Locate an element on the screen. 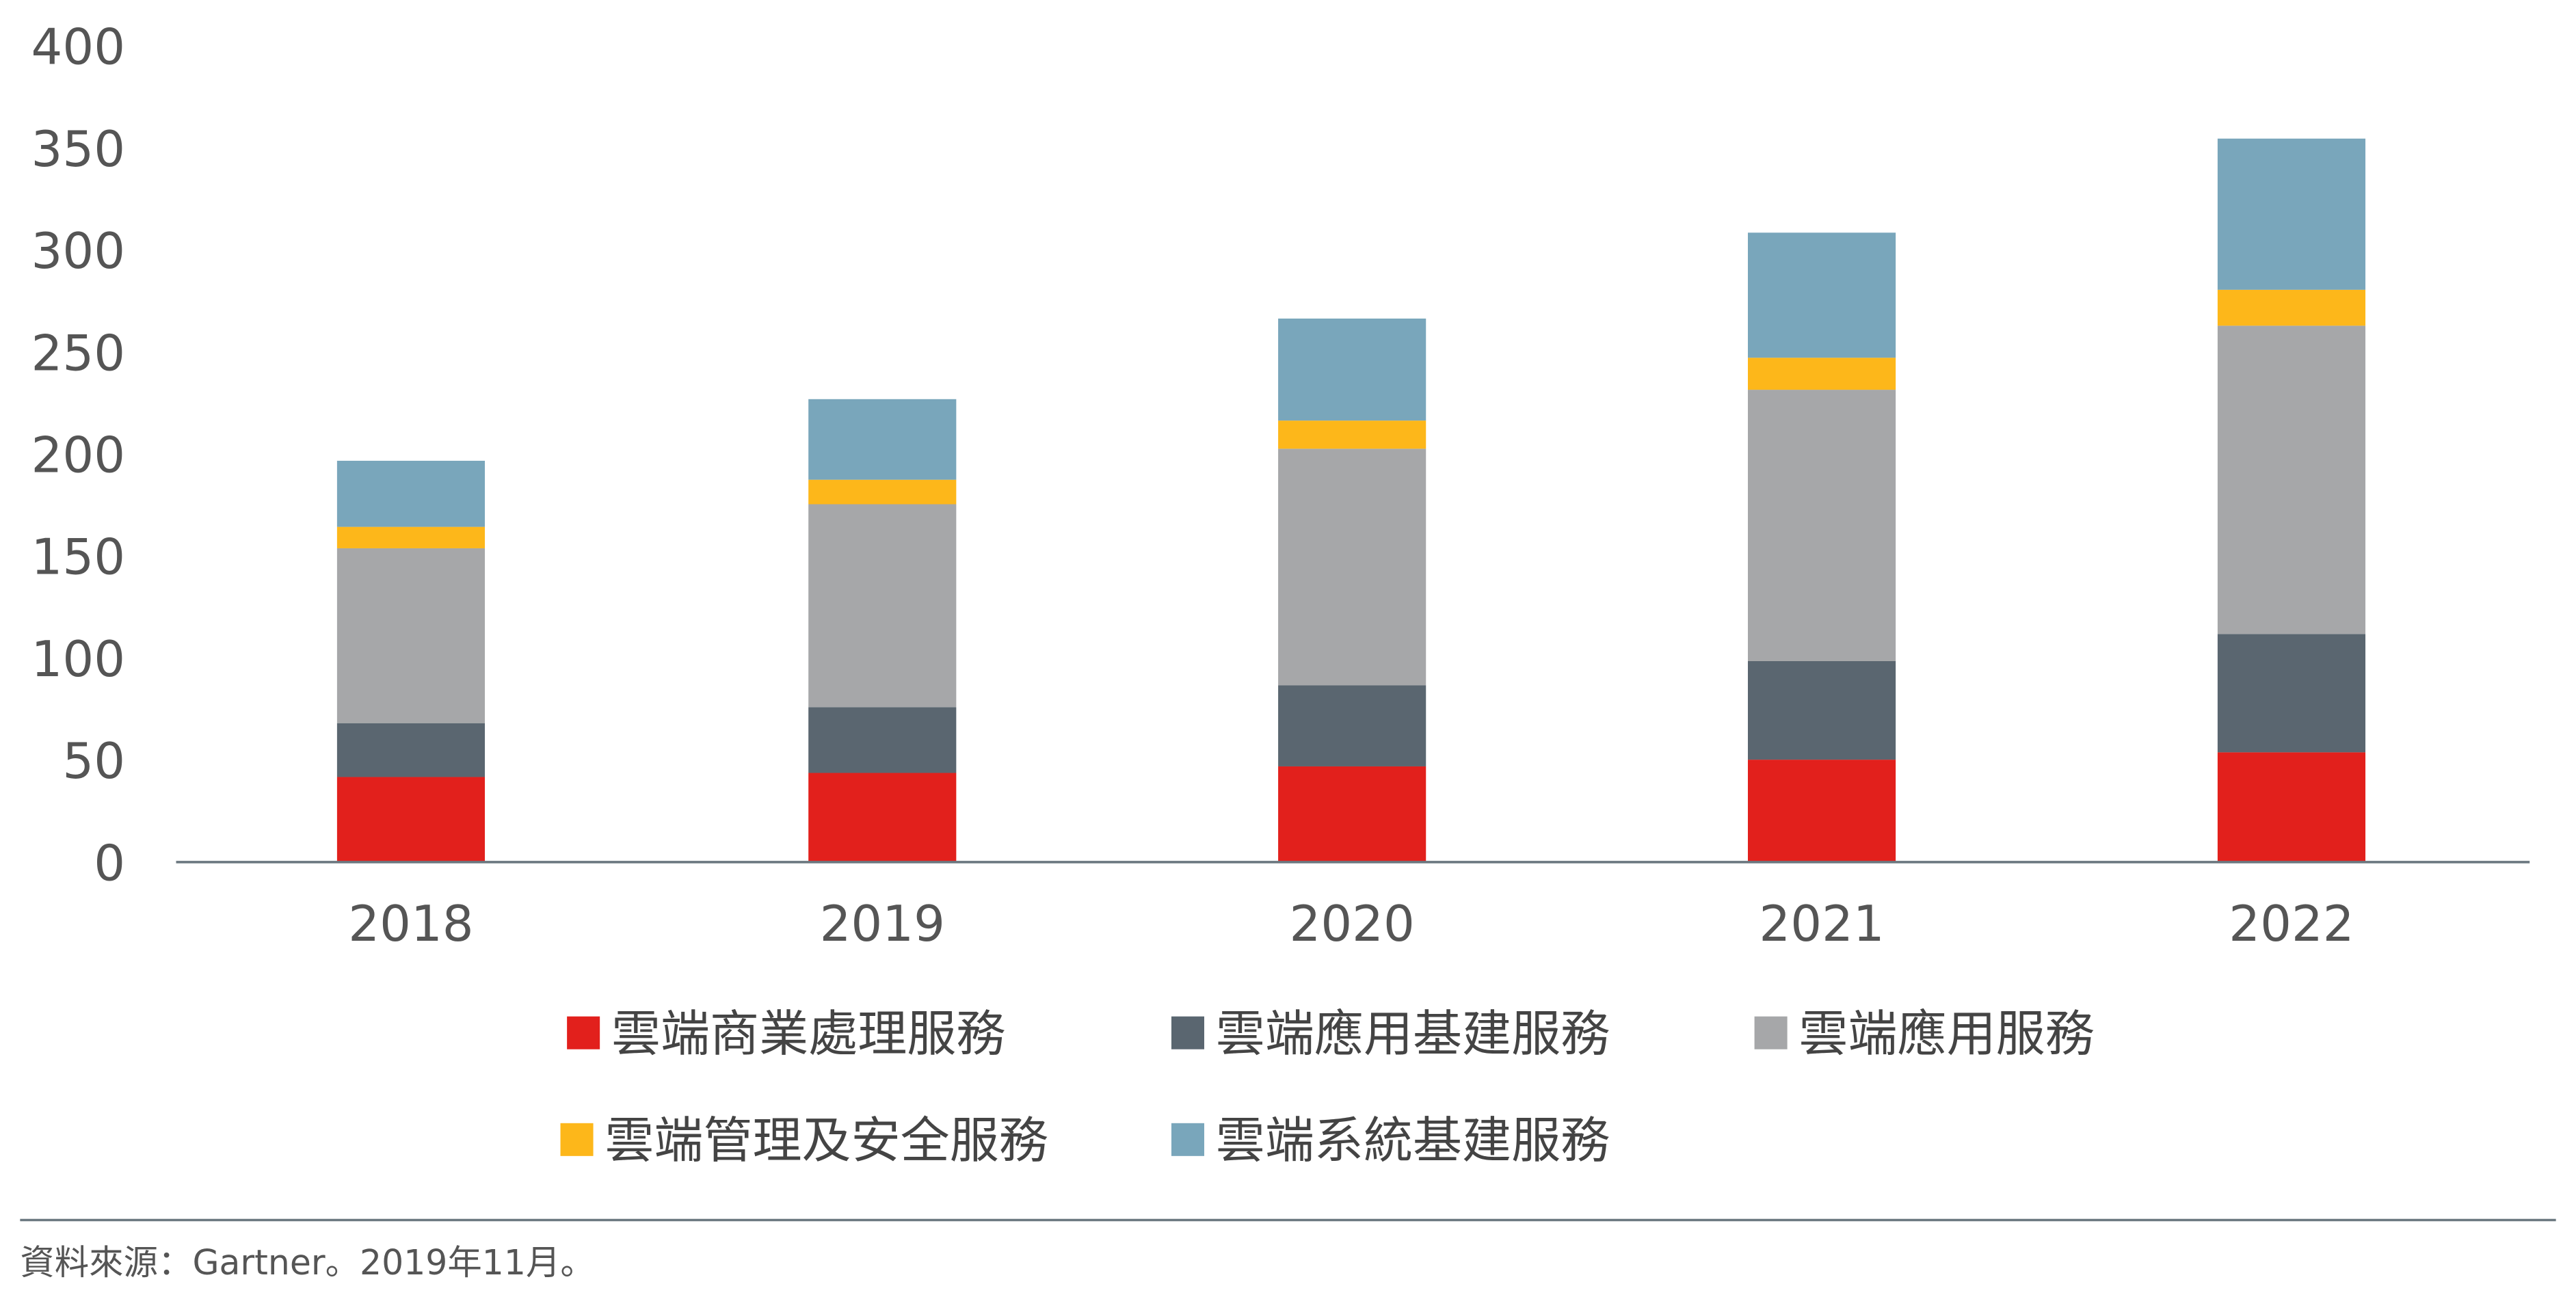  legend-label: 雲端應用服務 is located at coordinates (1946, 1033).